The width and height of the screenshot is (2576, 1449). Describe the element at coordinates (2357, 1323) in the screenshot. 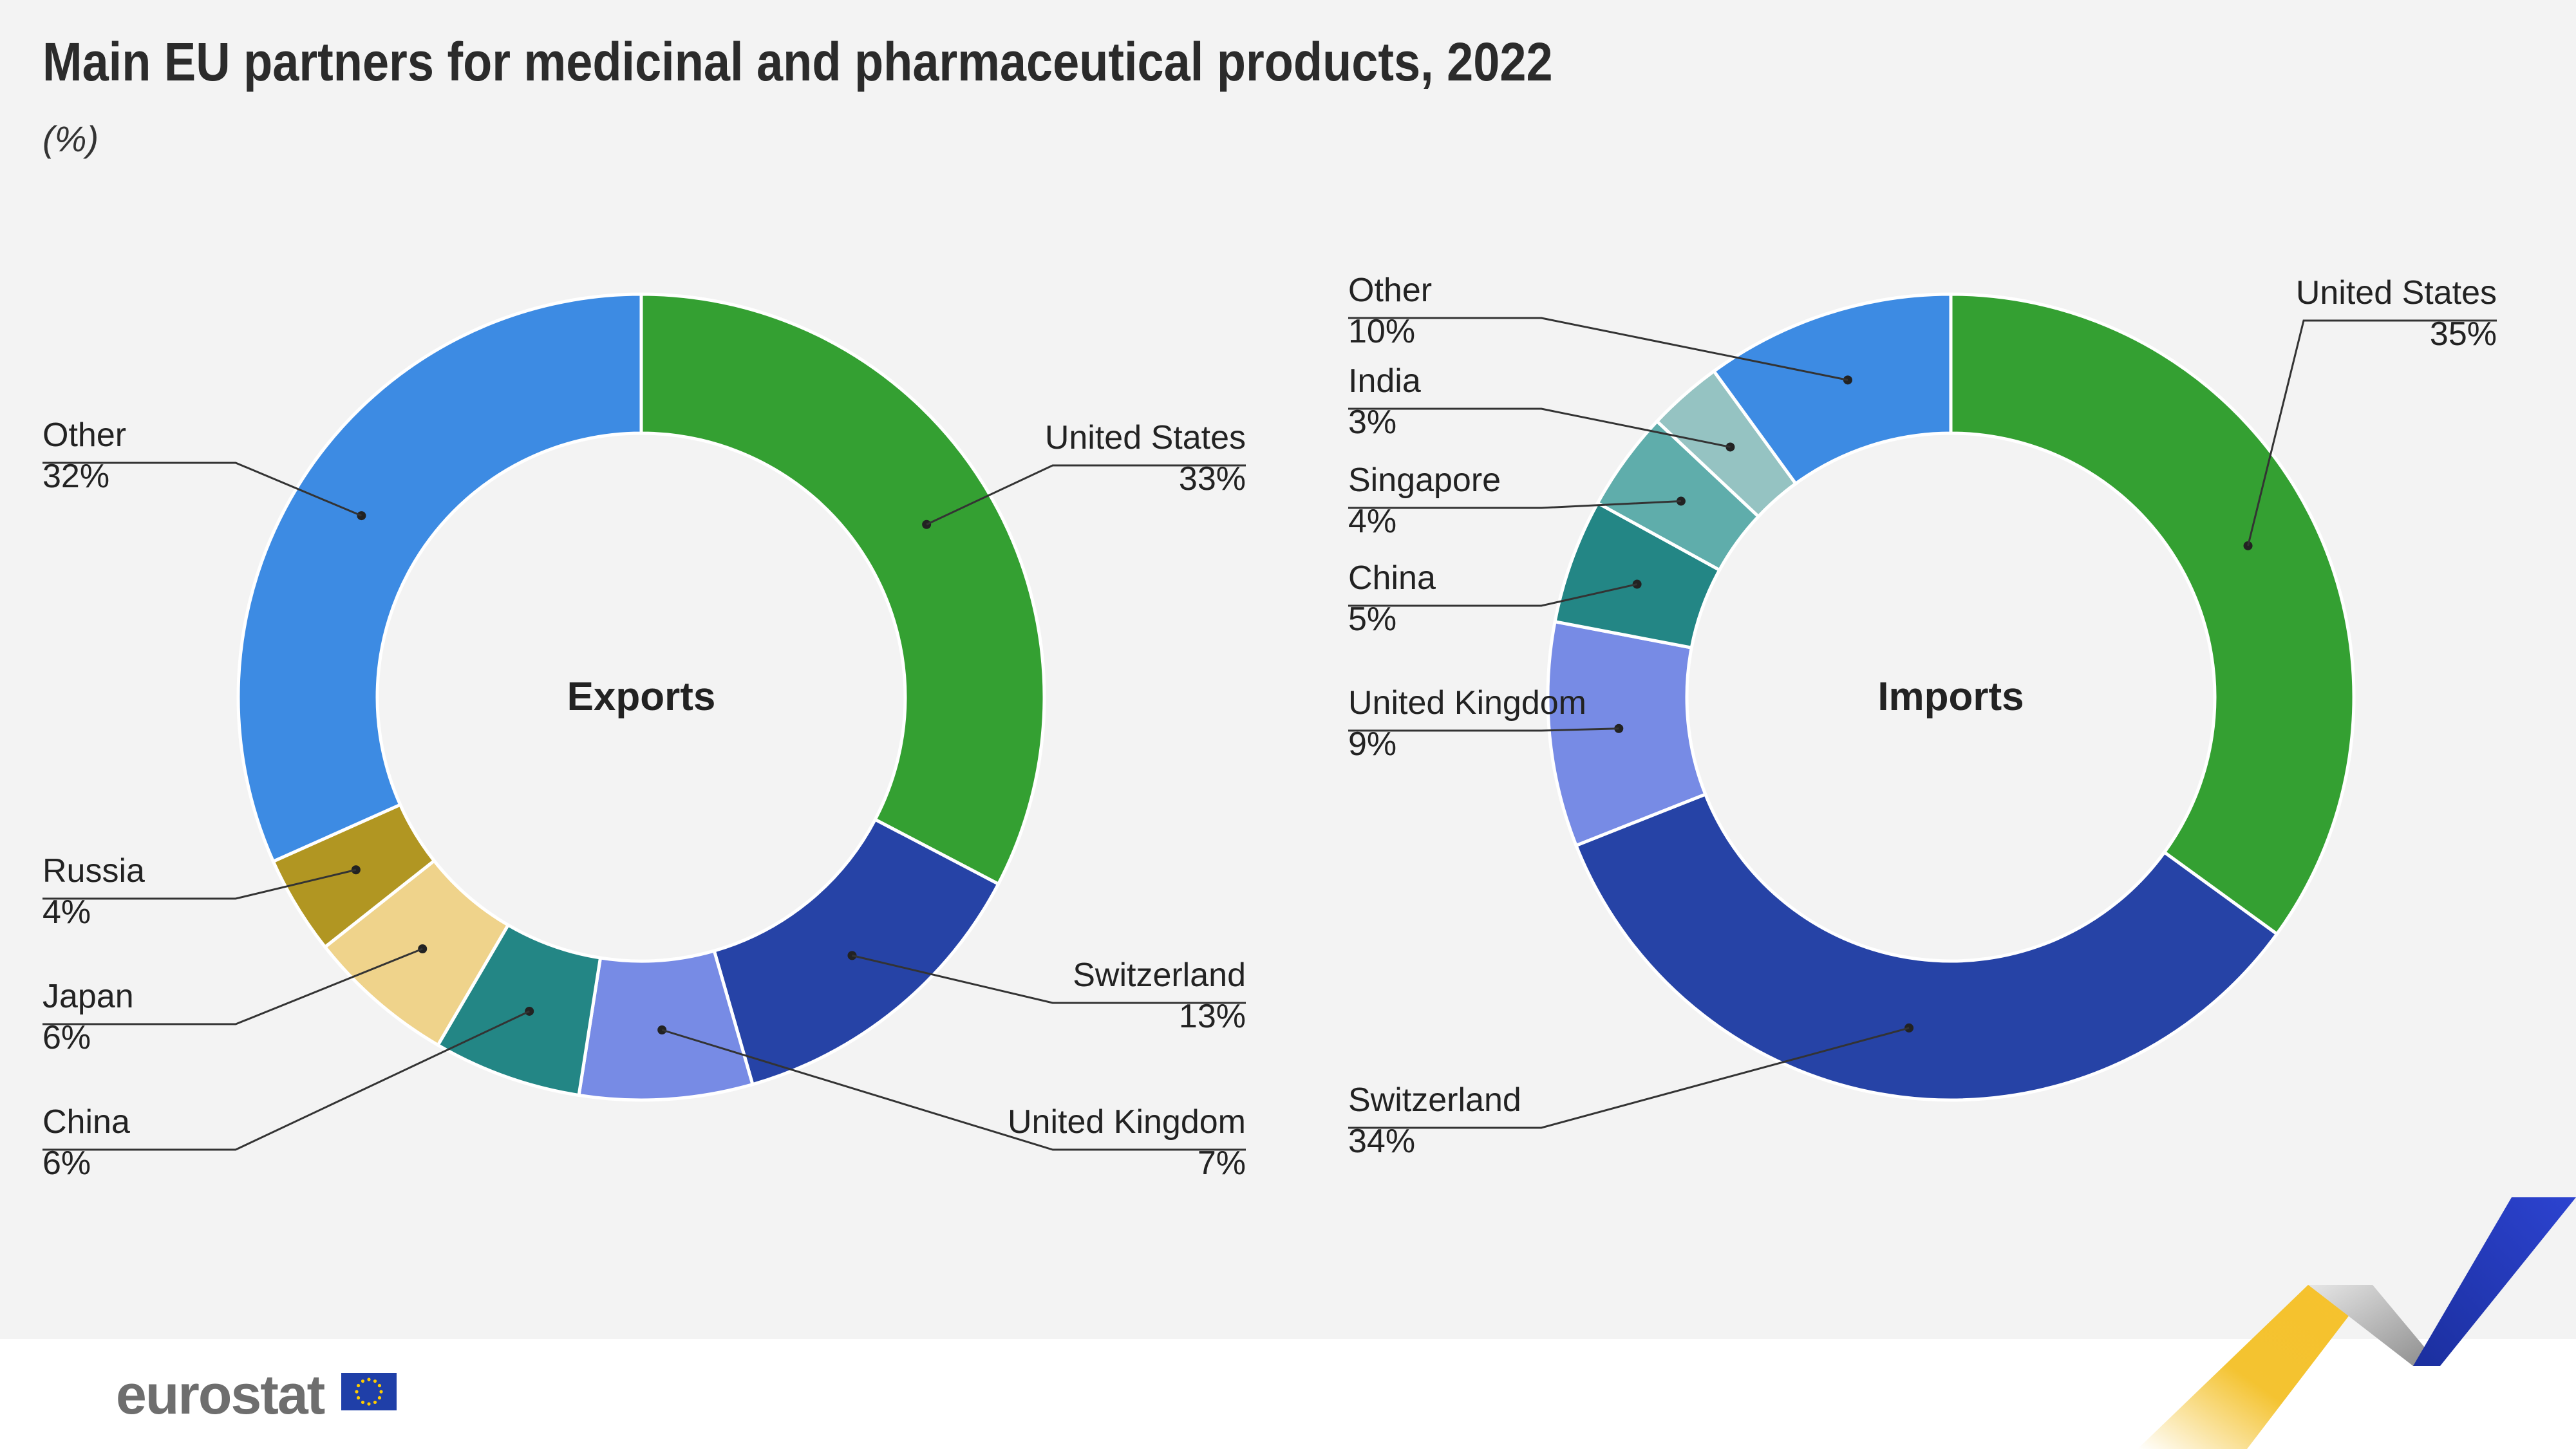

I see `decorative-ribbon-icon` at that location.